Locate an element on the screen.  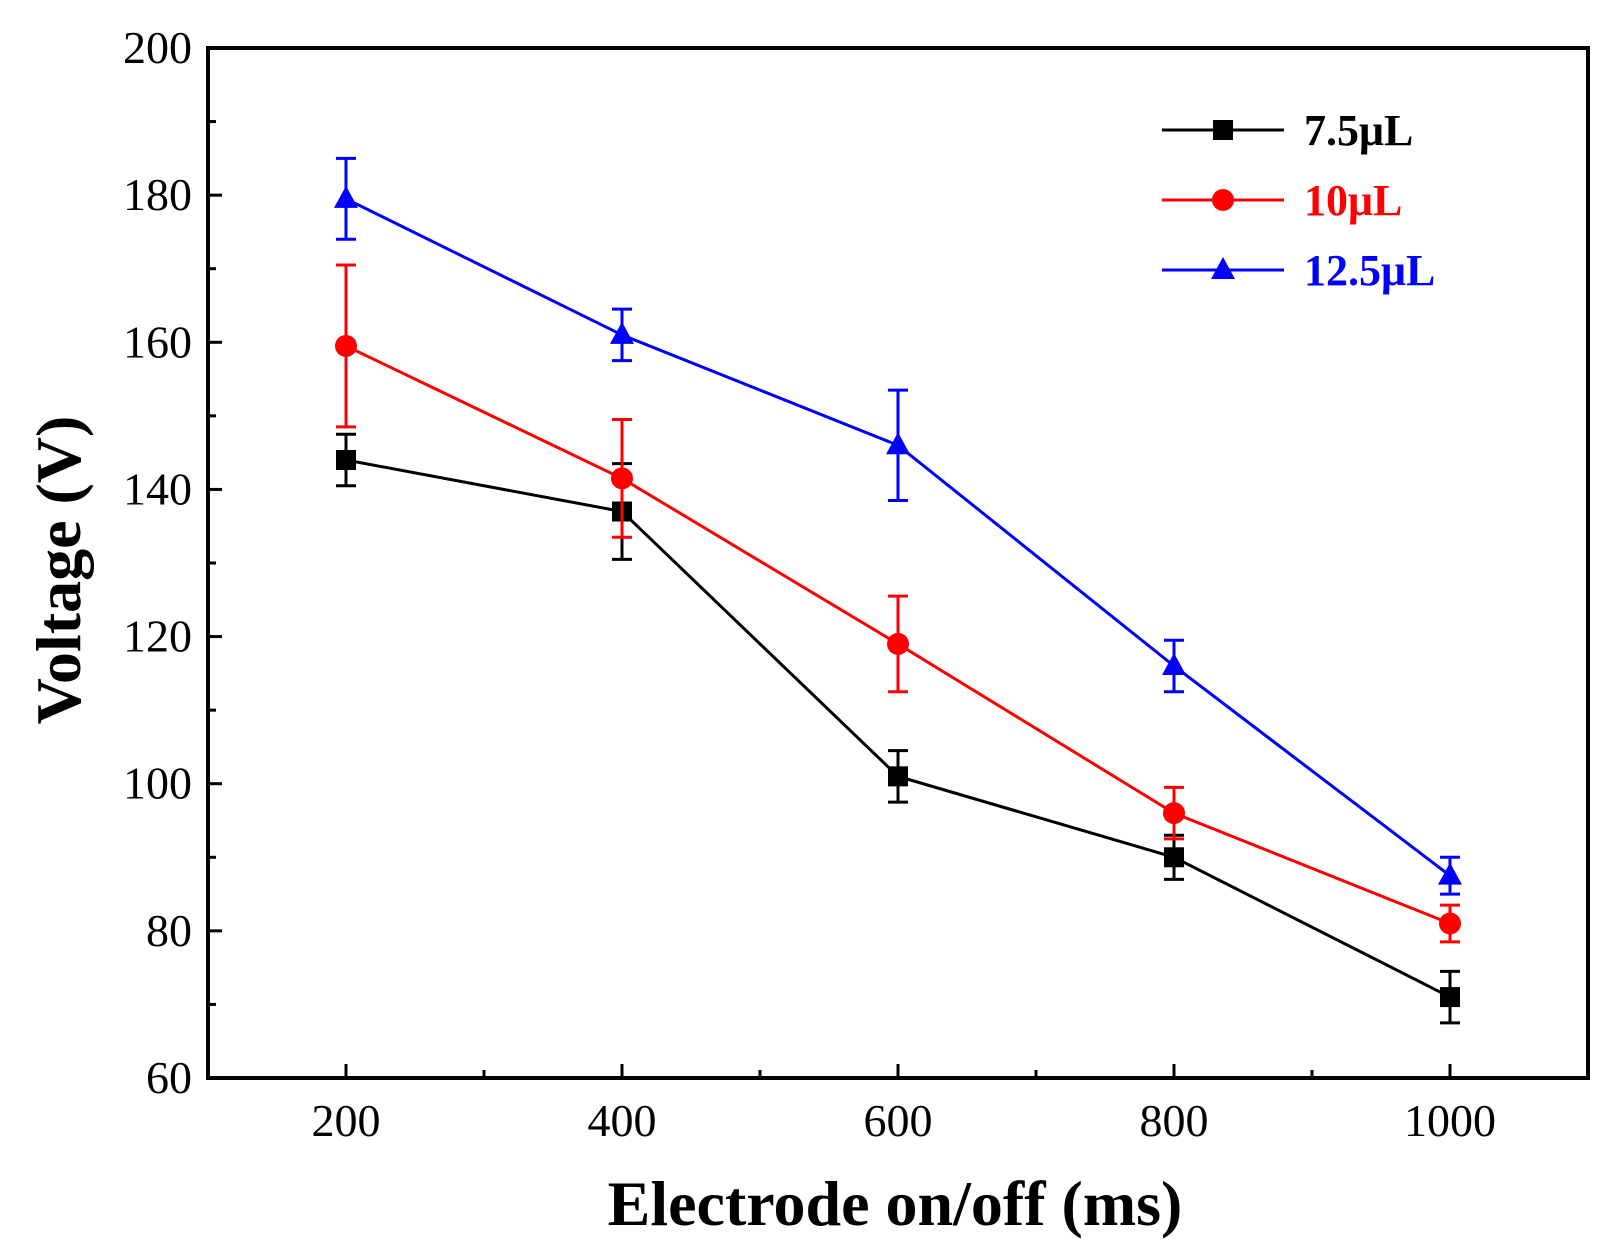
y-tick-label: 80 is located at coordinates (169, 930).